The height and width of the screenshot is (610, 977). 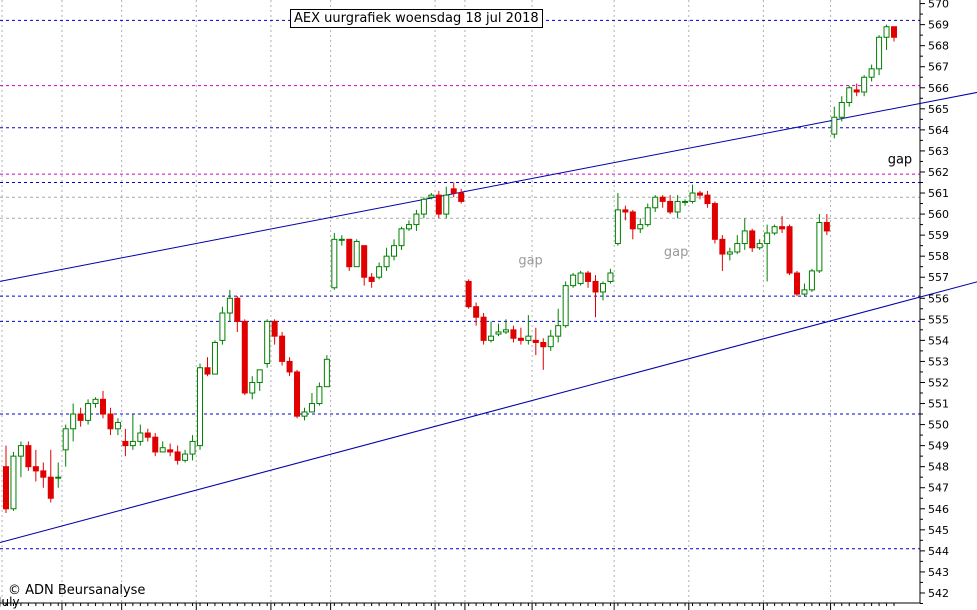 What do you see at coordinates (938, 340) in the screenshot?
I see `y-tick-label: 554` at bounding box center [938, 340].